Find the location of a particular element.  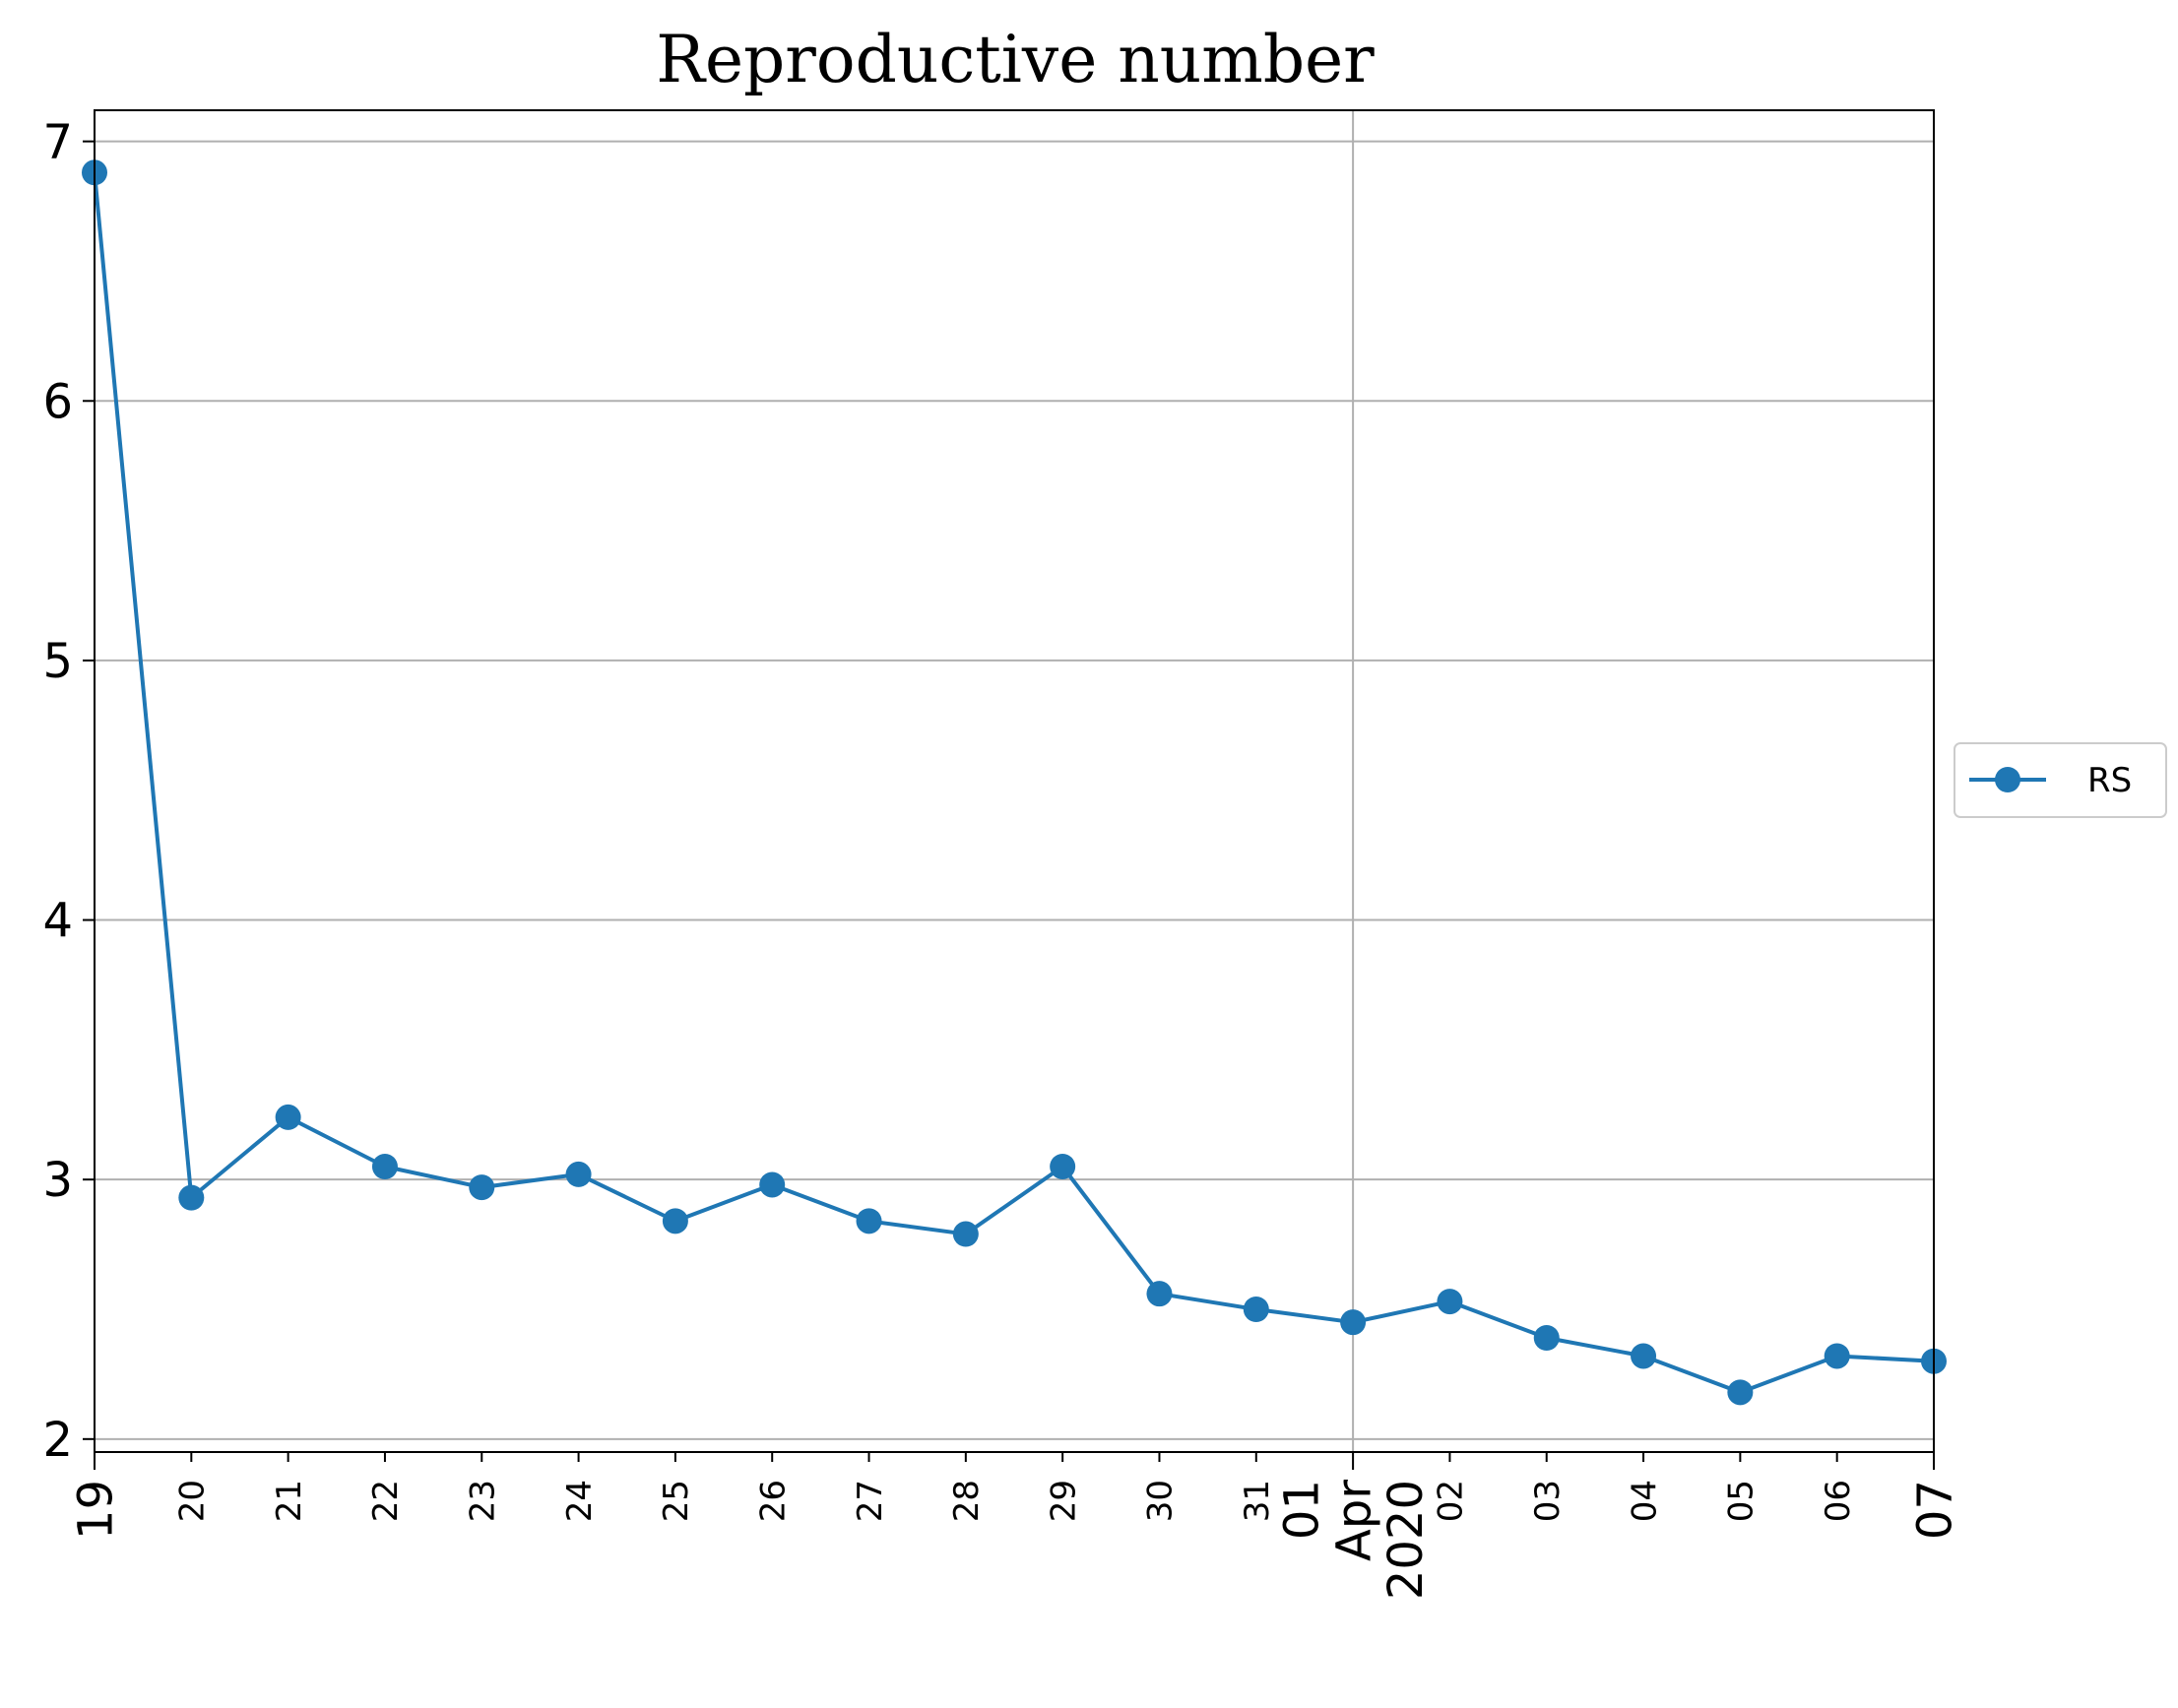

x-tick-label: 02 is located at coordinates (1451, 1501).